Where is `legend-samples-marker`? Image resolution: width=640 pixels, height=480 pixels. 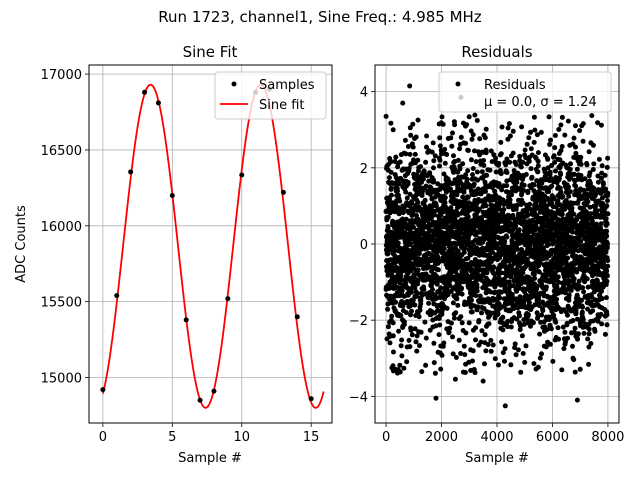
legend-samples-marker is located at coordinates (234, 84).